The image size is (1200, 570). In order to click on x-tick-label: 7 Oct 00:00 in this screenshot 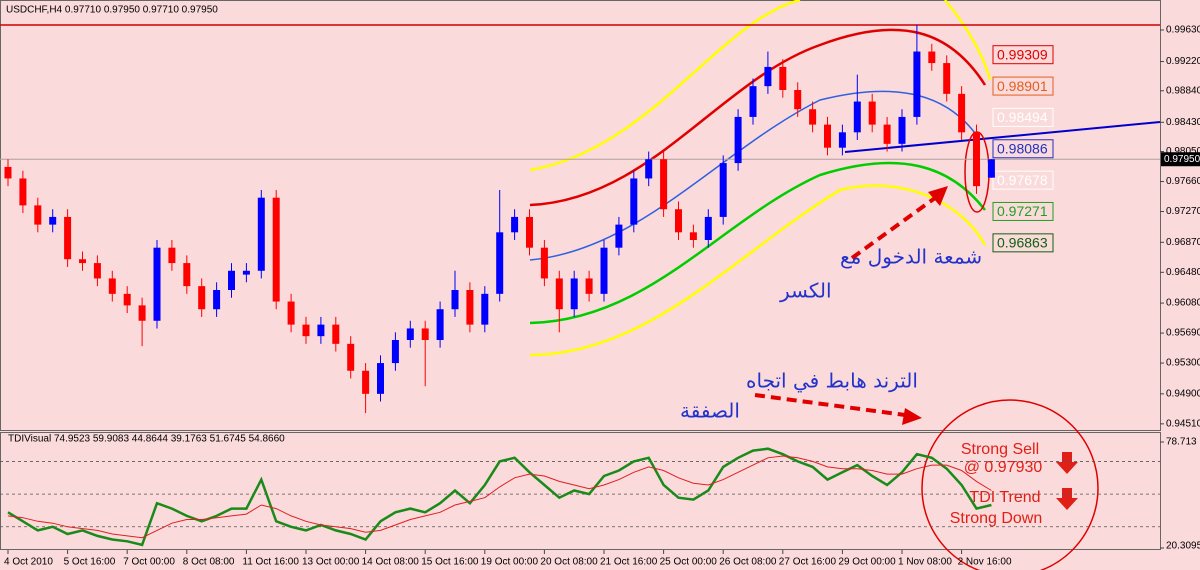, I will do `click(149, 562)`.